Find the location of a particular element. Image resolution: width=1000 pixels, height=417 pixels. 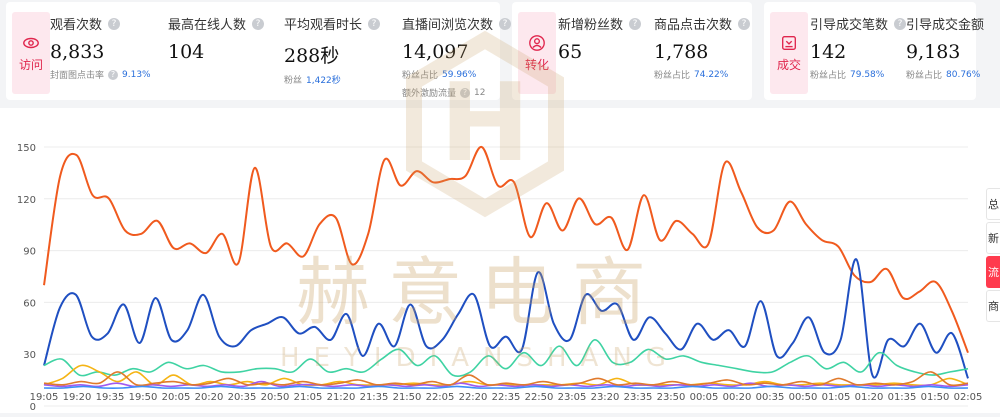

x-tick-label: 01:35 is located at coordinates (902, 397).